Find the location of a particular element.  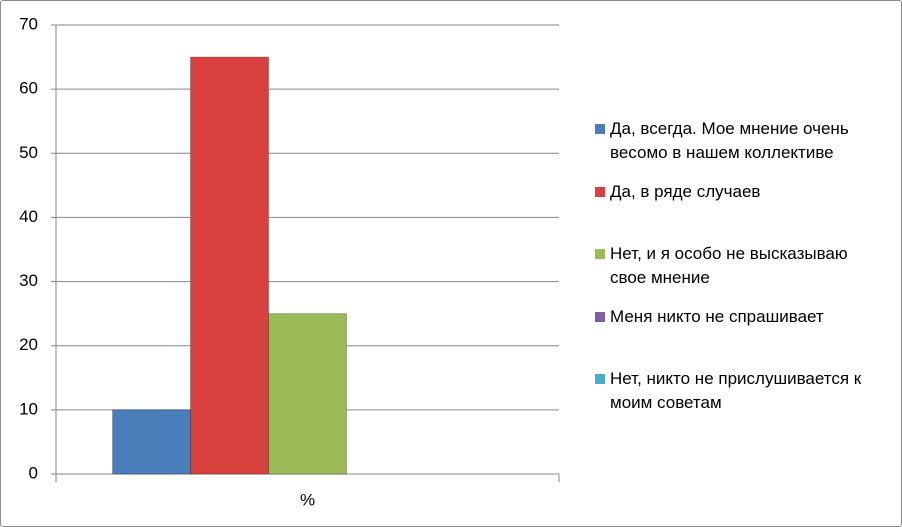

y-tick-label: 40 is located at coordinates (28, 216).